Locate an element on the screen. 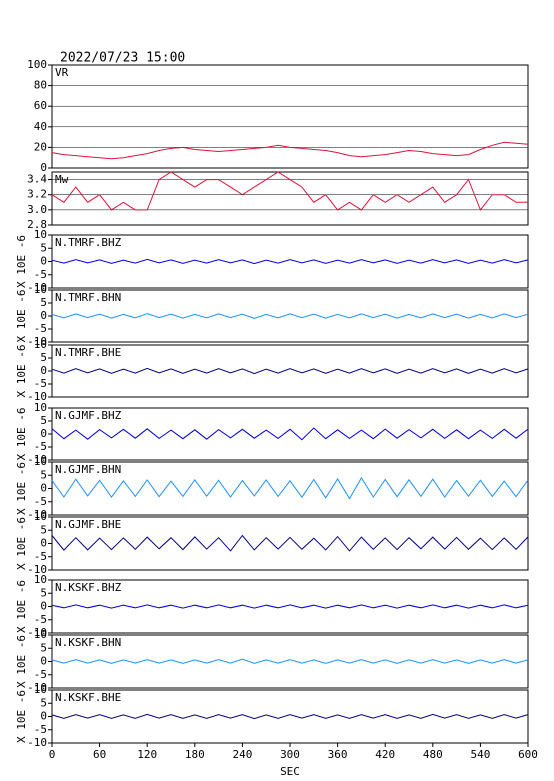  panel-label: VR is located at coordinates (62, 72).